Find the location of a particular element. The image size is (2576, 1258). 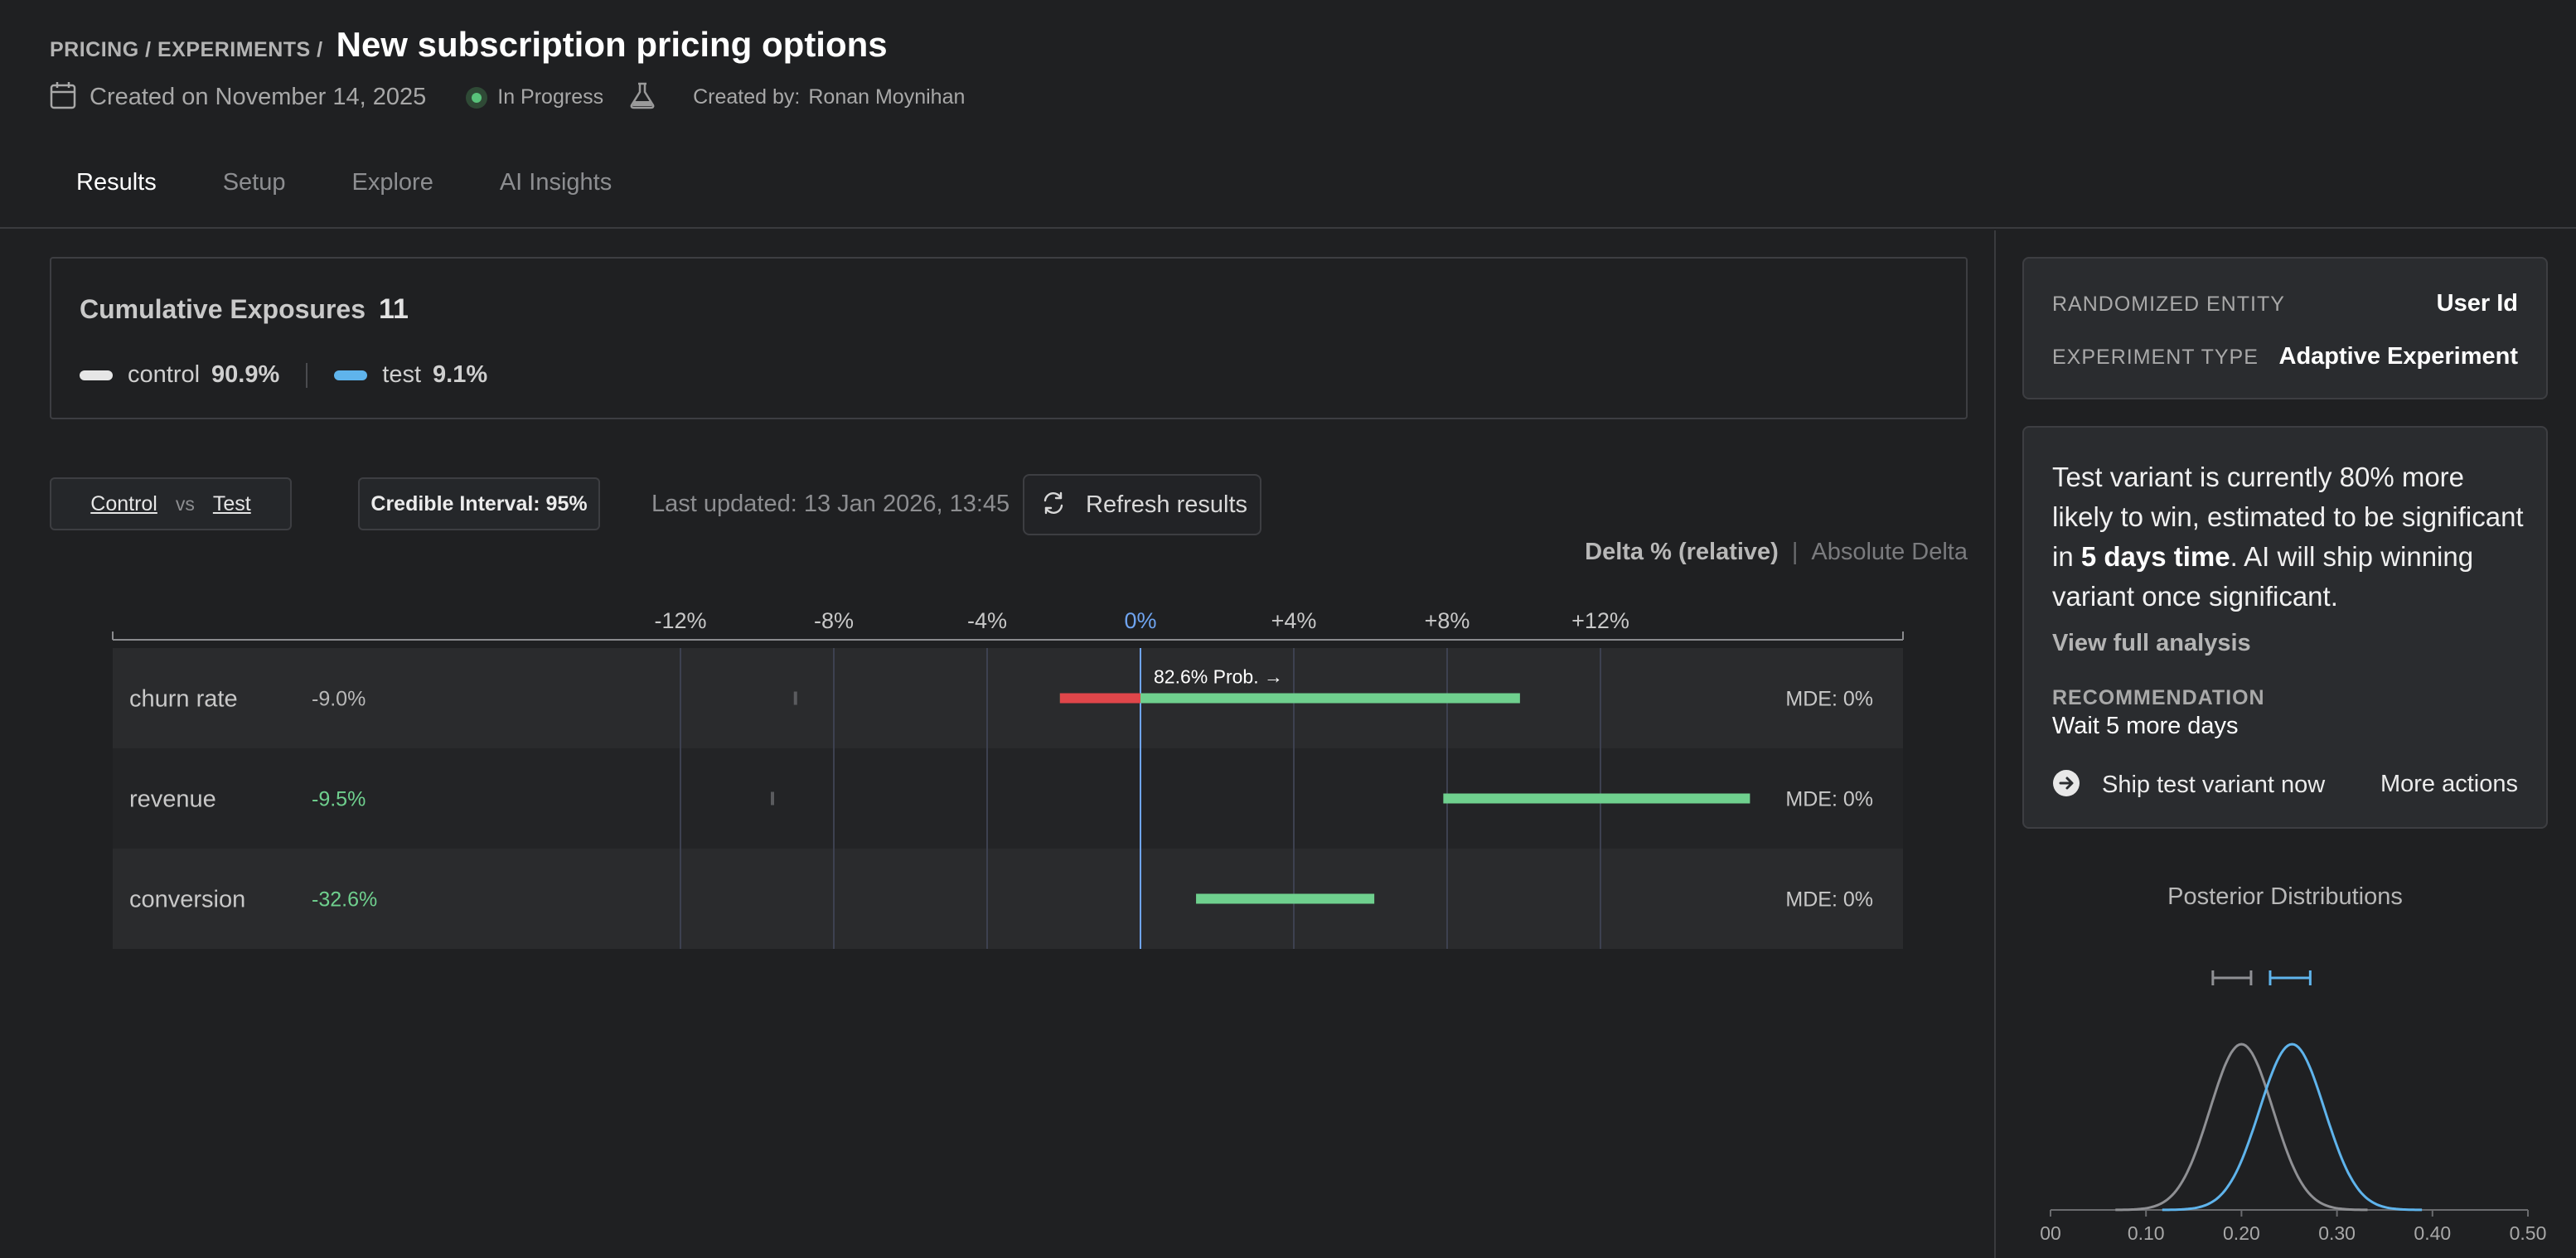

last-updated: Last updated: 13 Jan 2026, 13:45 is located at coordinates (830, 504).